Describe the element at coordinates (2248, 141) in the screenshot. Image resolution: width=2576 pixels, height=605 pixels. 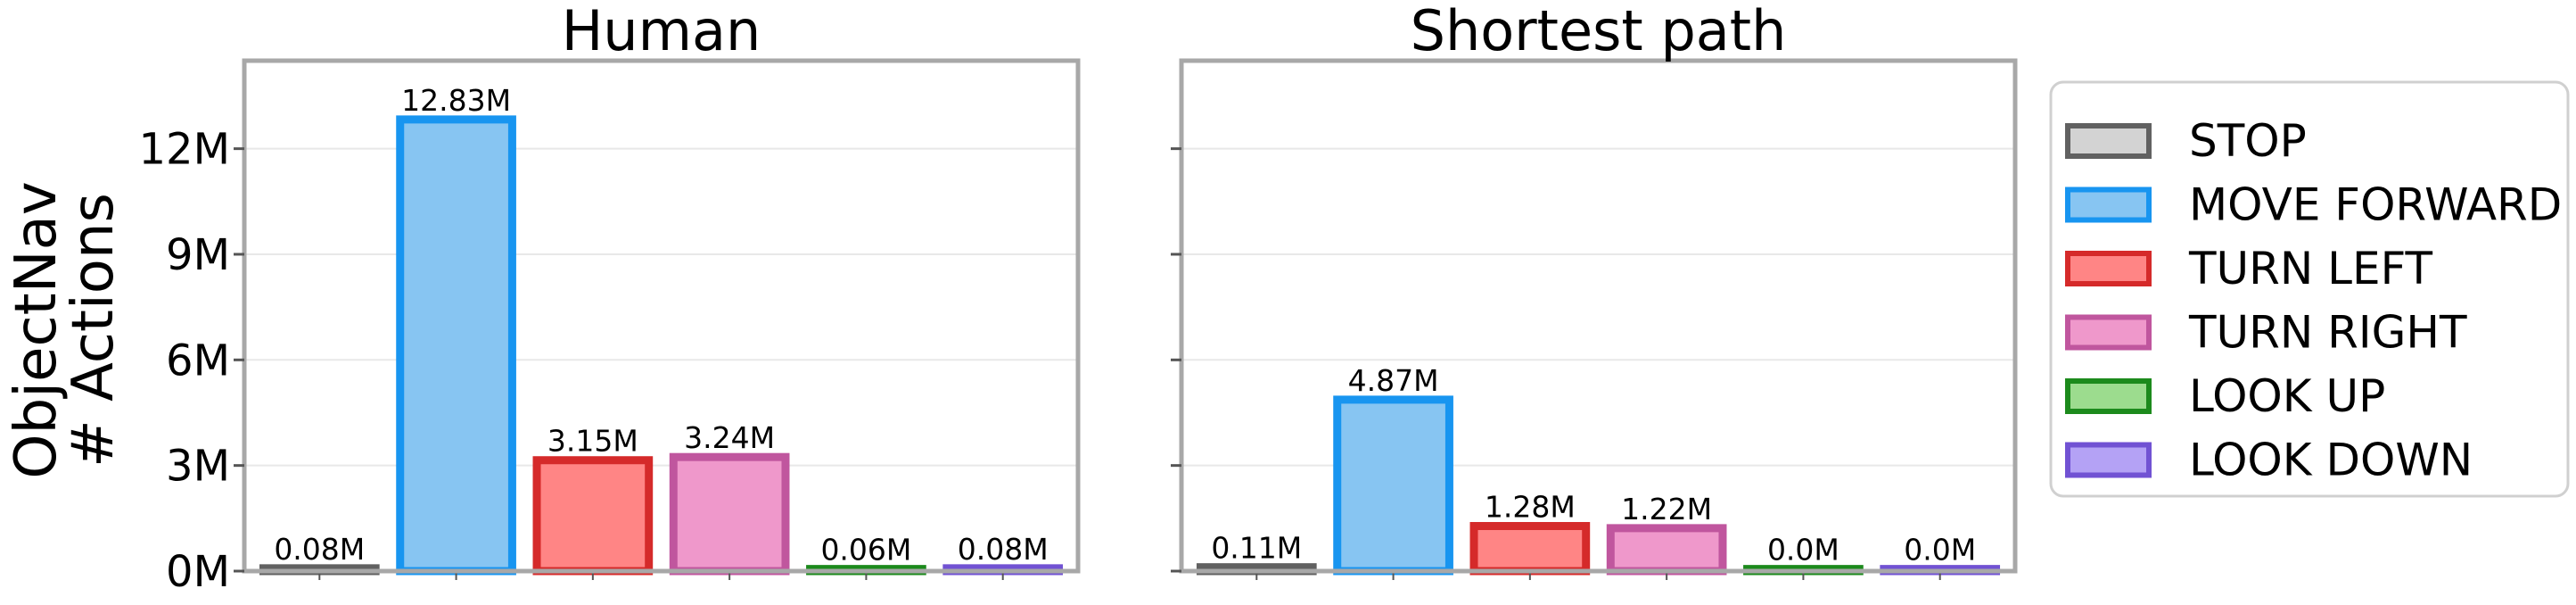
I see `legend-label-stop: STOP` at that location.